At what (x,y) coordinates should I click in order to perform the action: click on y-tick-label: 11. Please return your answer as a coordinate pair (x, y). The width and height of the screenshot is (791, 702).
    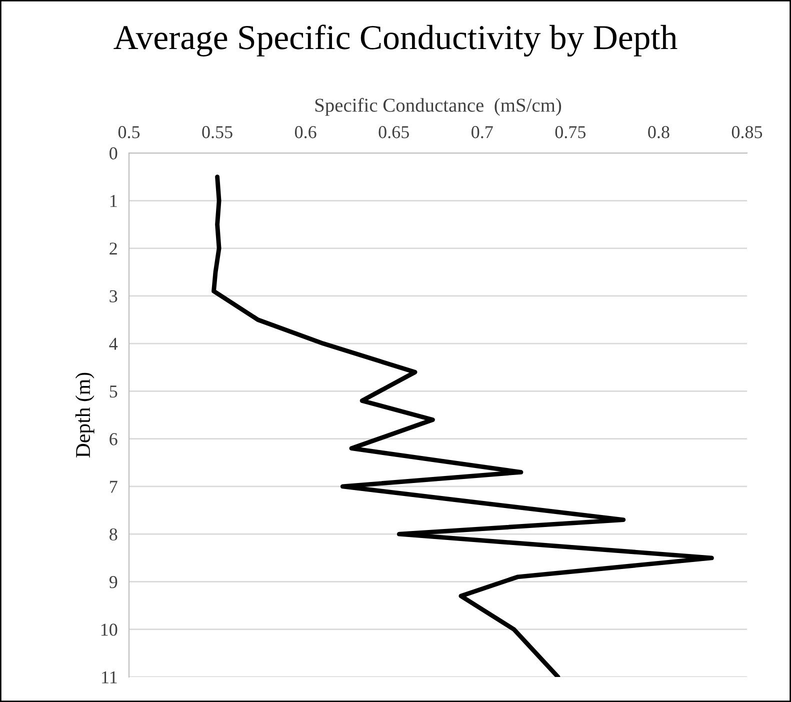
    Looking at the image, I should click on (109, 677).